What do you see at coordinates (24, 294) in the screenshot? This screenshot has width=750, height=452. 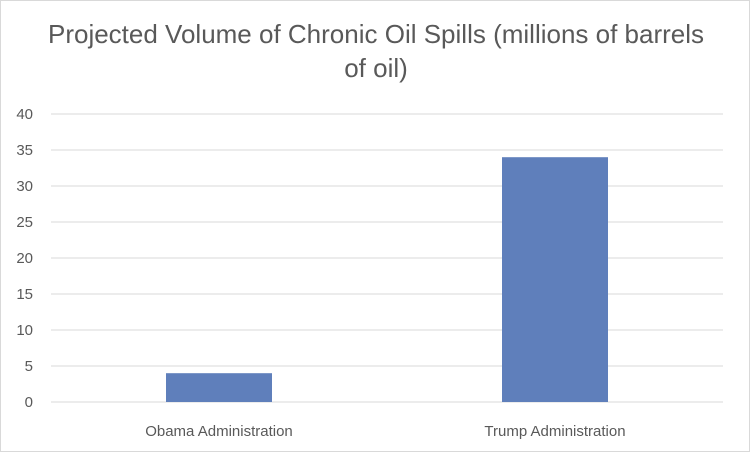 I see `y-tick-label: 15` at bounding box center [24, 294].